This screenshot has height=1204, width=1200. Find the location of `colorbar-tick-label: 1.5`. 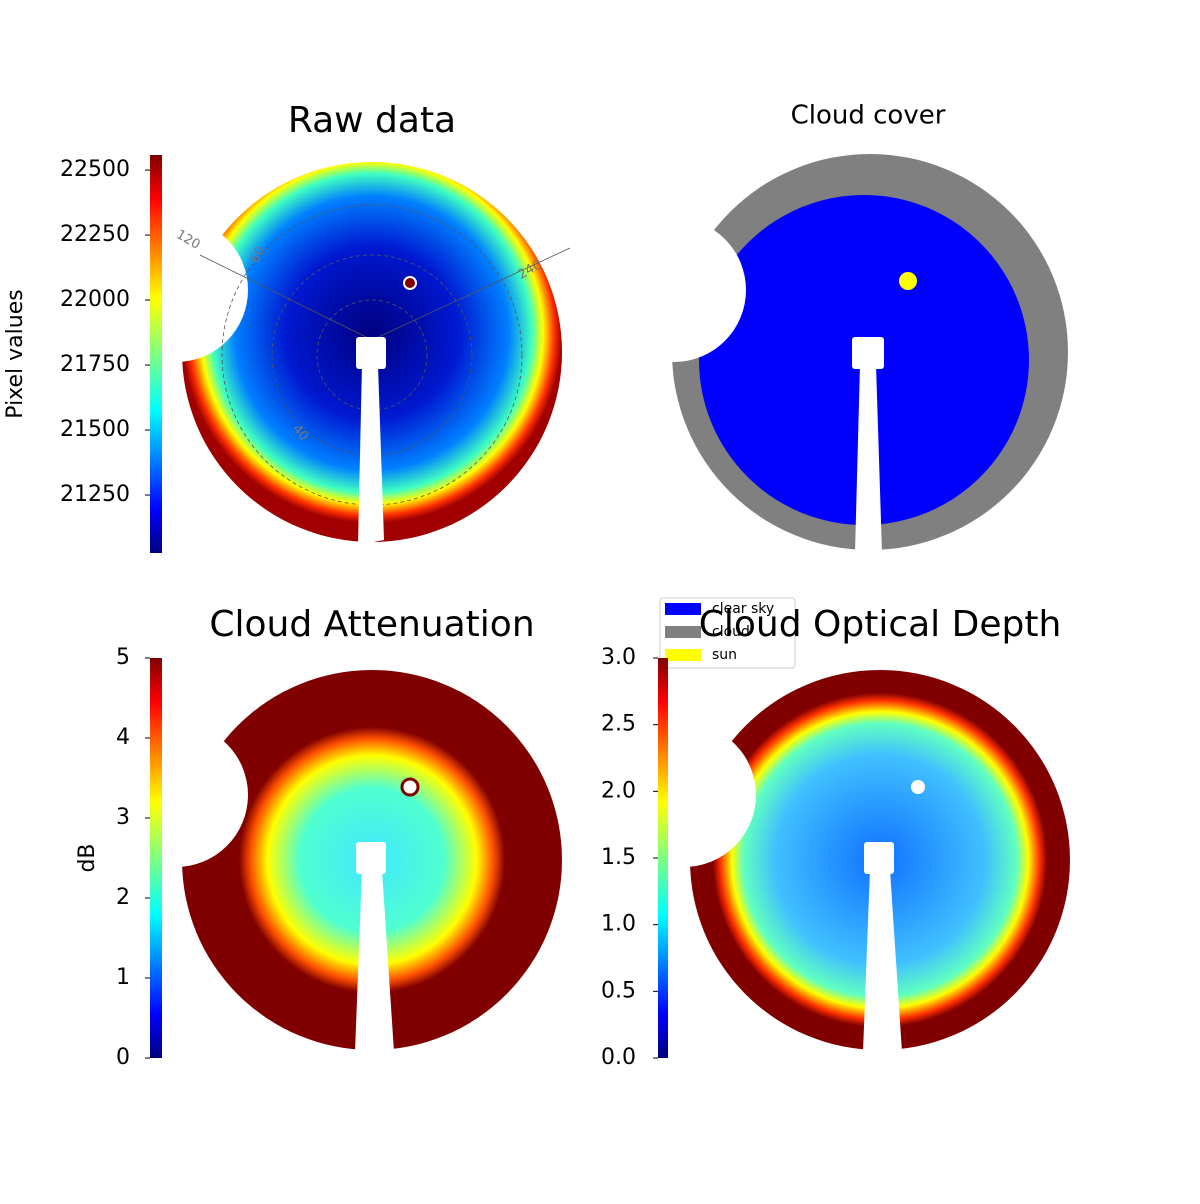

colorbar-tick-label: 1.5 is located at coordinates (618, 857).